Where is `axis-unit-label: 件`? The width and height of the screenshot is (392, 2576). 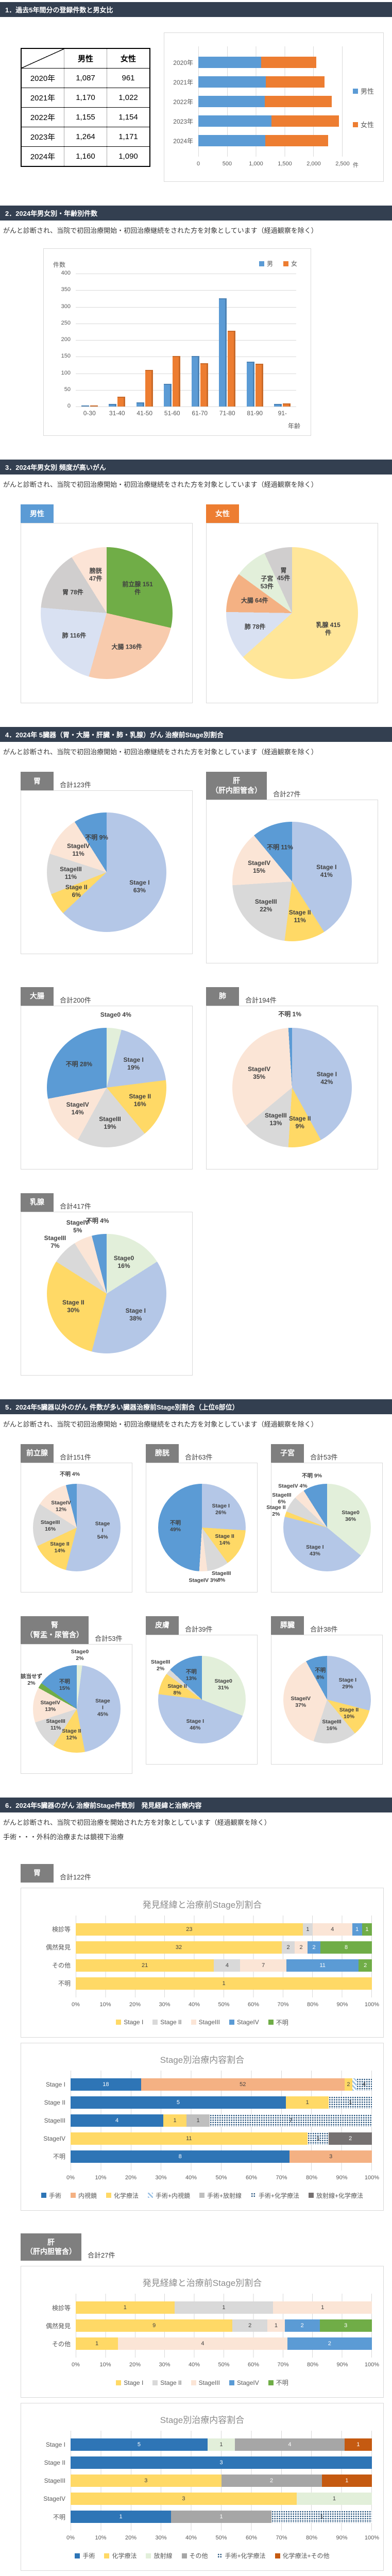 axis-unit-label: 件 is located at coordinates (355, 165).